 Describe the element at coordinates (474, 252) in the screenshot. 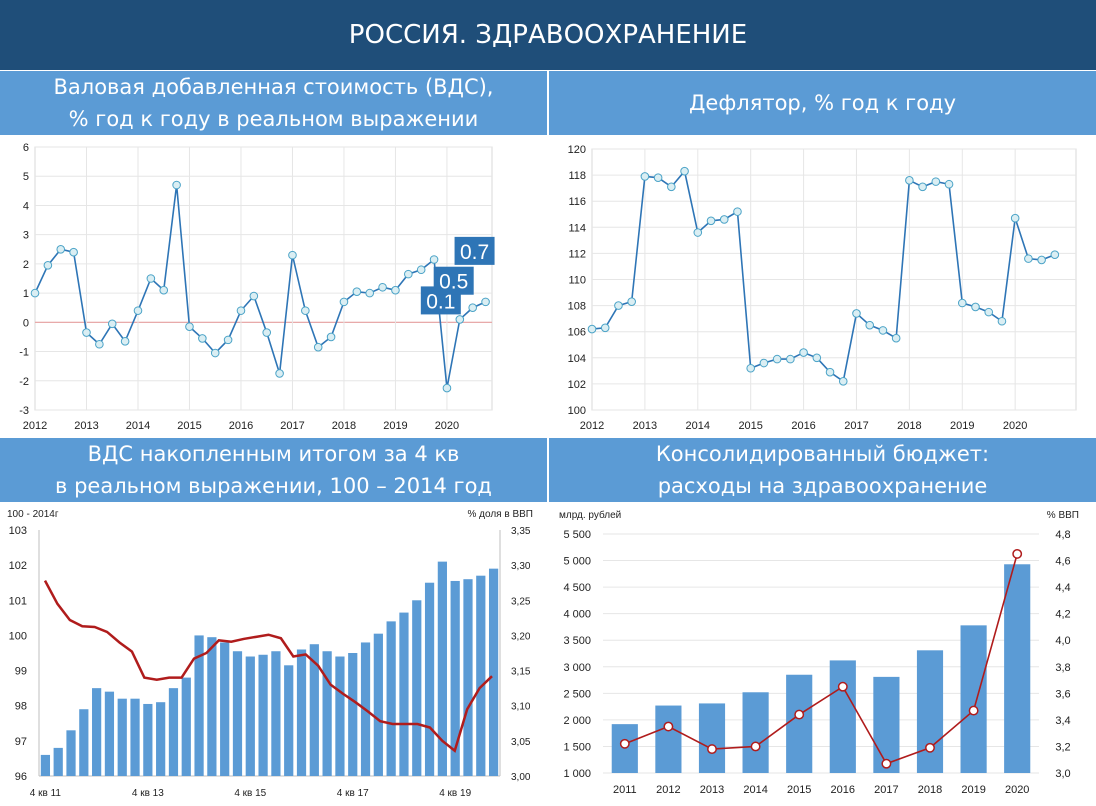

I see `data-label: 0.7` at that location.